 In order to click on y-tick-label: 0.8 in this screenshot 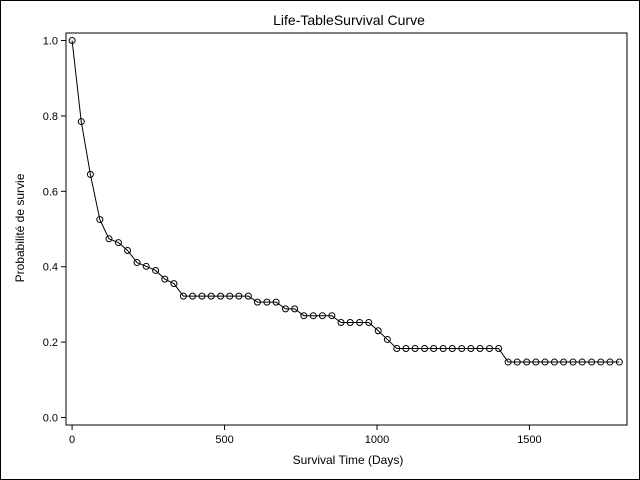, I will do `click(50, 117)`.